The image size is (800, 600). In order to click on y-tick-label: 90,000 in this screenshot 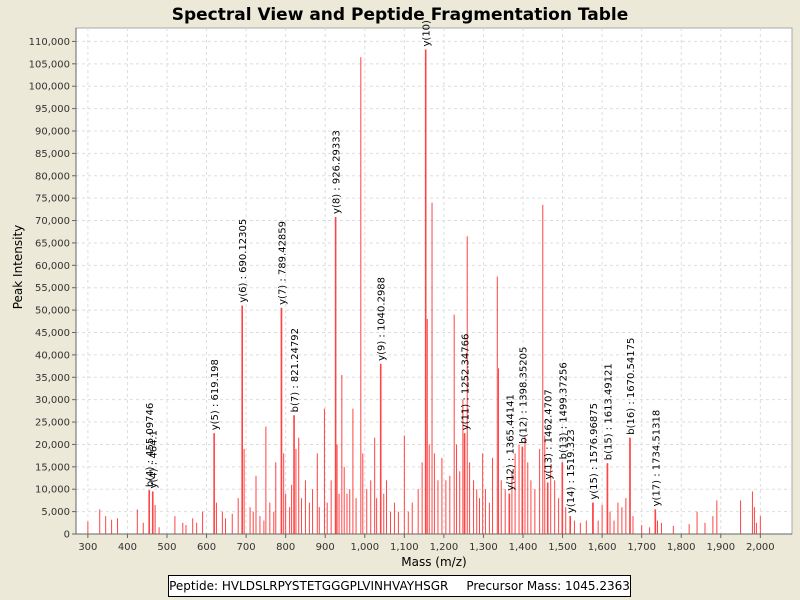, I will do `click(52, 131)`.